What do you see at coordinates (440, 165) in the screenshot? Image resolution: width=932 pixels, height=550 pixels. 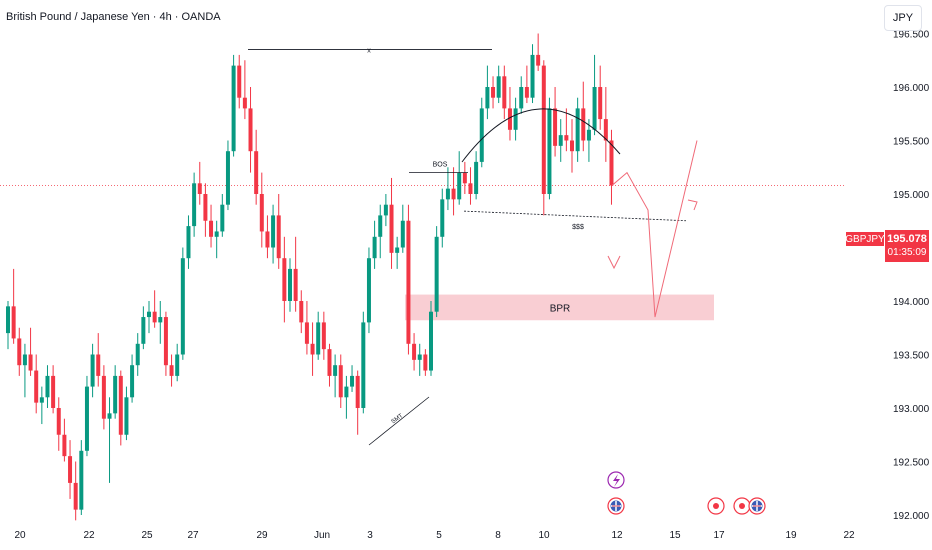 I see `bos-label: BOS` at bounding box center [440, 165].